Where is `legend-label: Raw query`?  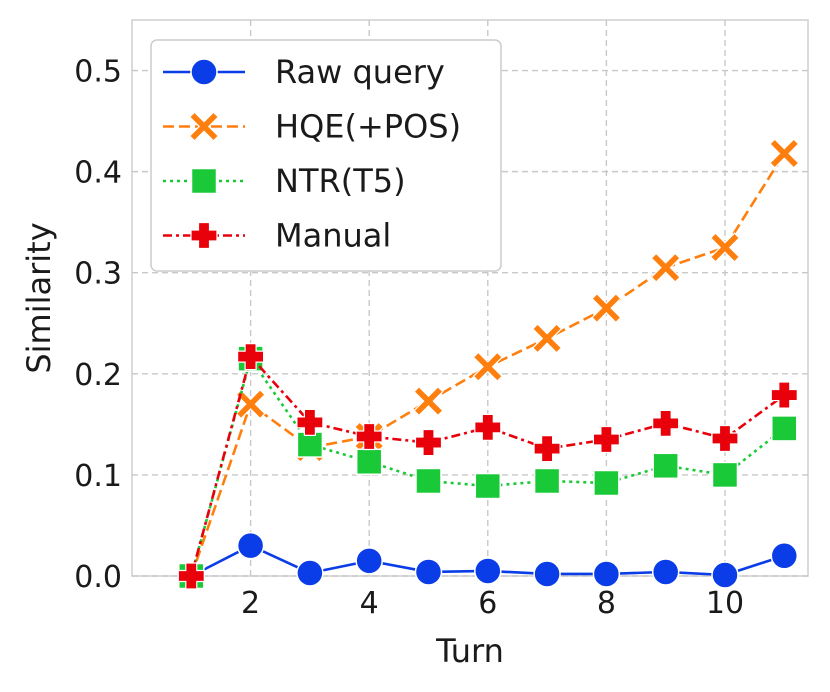
legend-label: Raw query is located at coordinates (360, 72).